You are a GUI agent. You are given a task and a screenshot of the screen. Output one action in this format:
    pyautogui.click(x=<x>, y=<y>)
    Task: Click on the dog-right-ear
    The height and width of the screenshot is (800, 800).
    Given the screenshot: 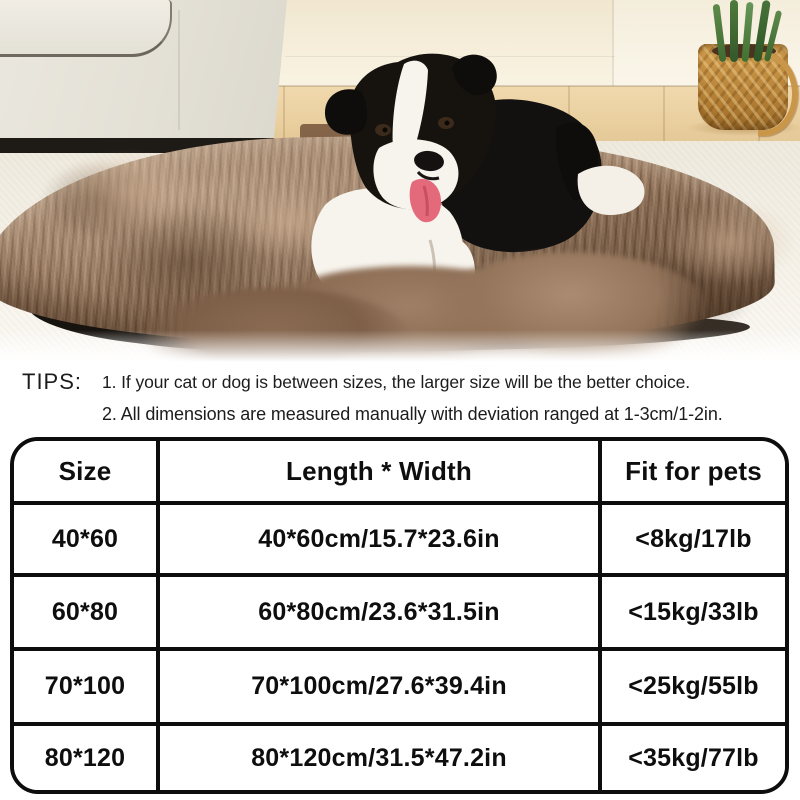 What is the action you would take?
    pyautogui.click(x=474, y=75)
    